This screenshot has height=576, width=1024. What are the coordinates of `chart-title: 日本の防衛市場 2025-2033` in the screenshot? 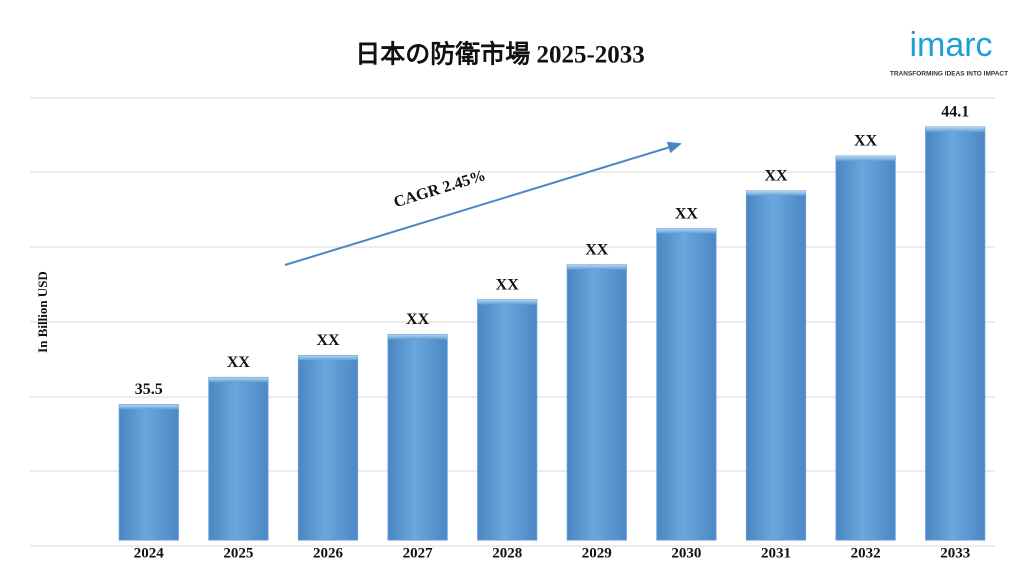 It's located at (500, 54).